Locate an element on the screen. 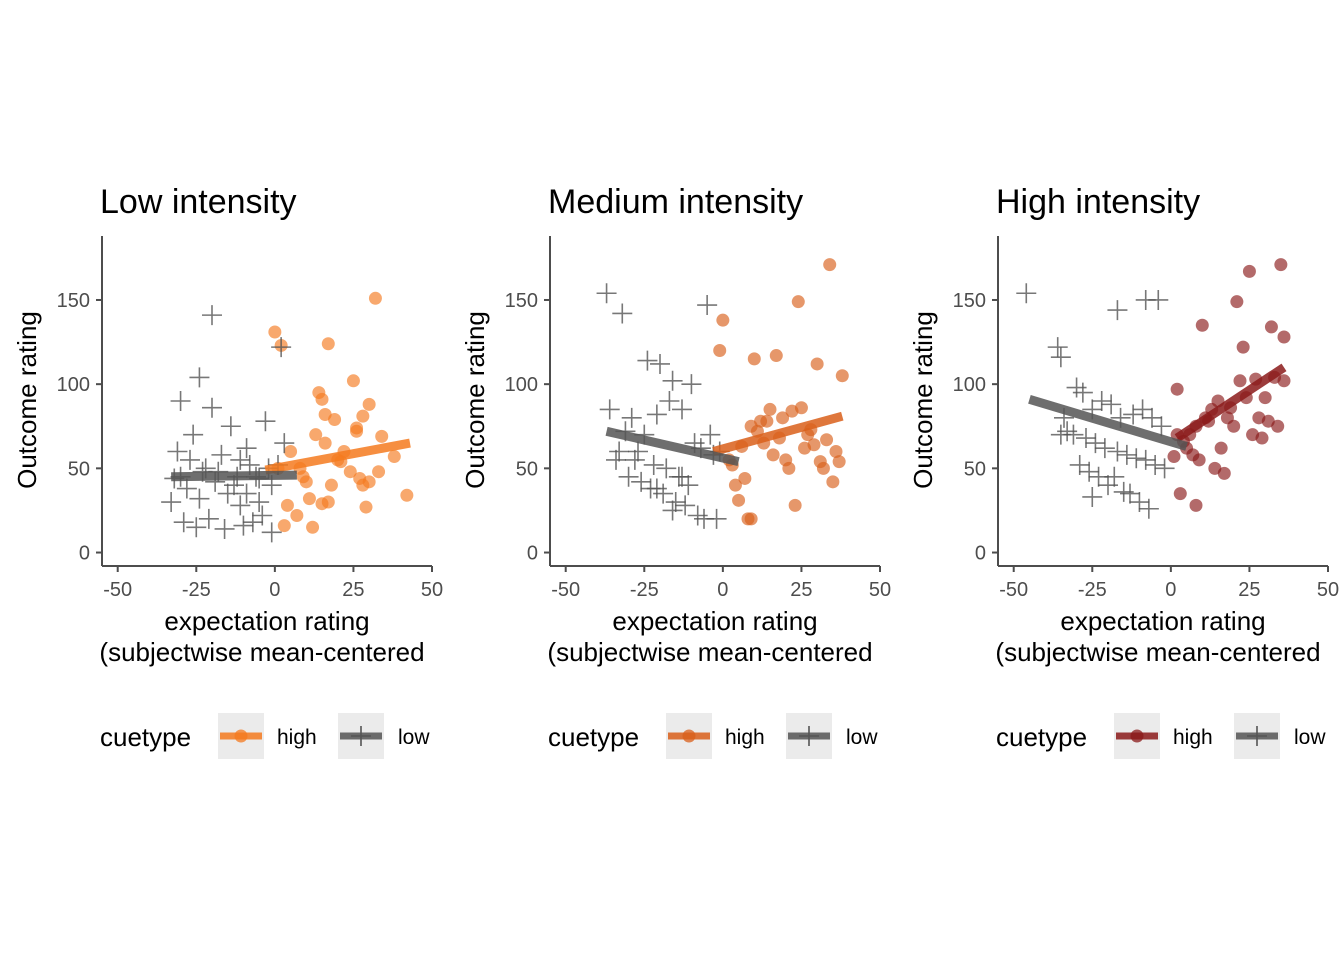  x-tick-label: 0 is located at coordinates (722, 590).